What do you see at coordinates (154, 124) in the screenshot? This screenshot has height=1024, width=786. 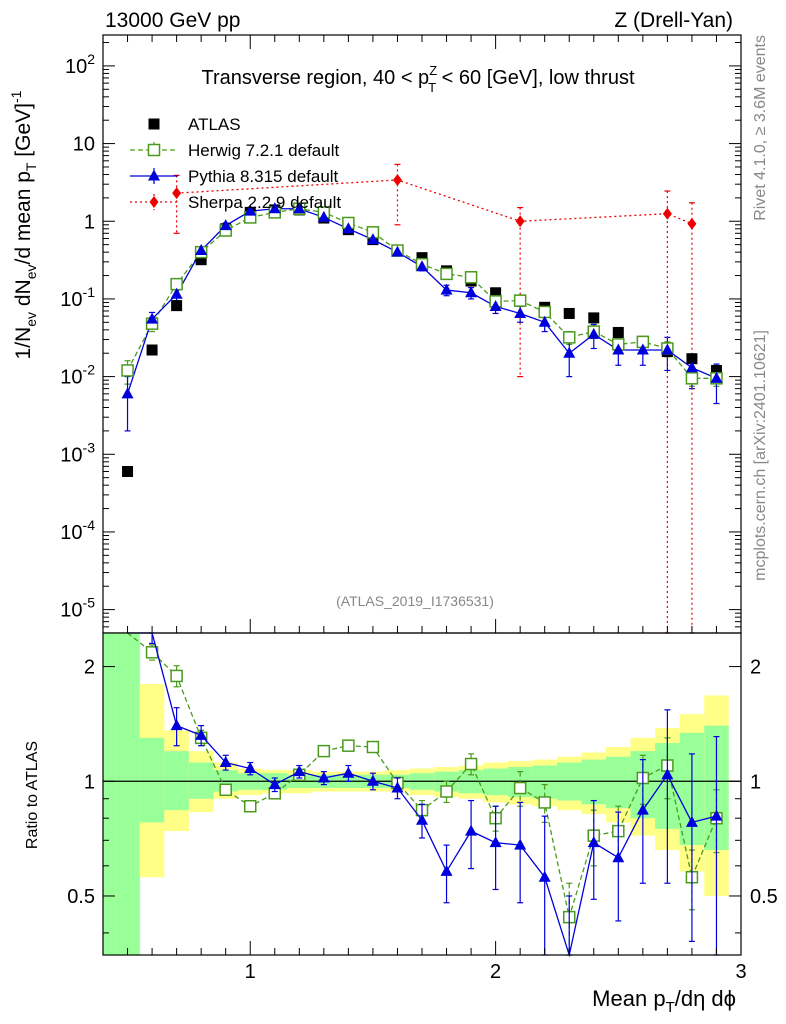 I see `legend-marker-atlas` at bounding box center [154, 124].